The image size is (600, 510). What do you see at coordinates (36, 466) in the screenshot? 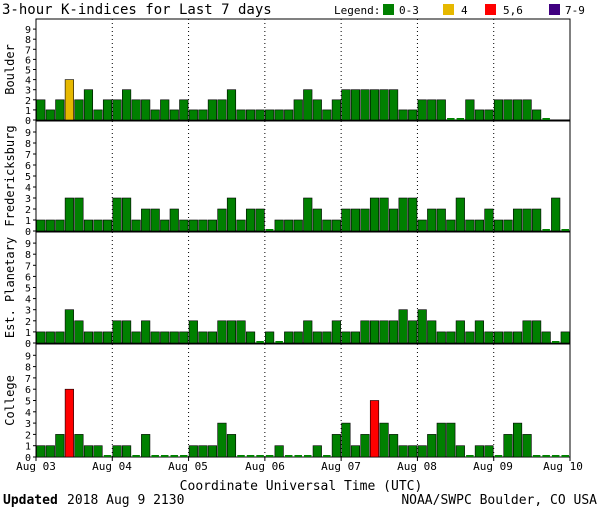
I see `x-tick-label-0: Aug 03` at bounding box center [36, 466].